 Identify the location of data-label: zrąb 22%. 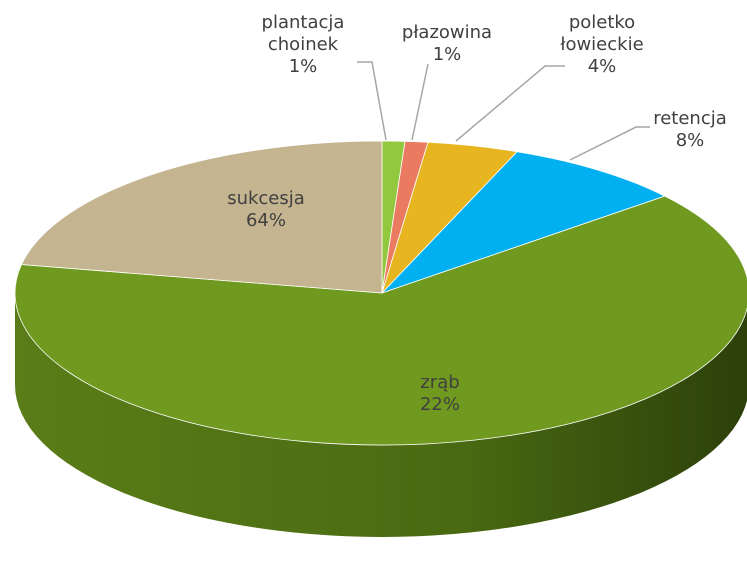
(440, 394).